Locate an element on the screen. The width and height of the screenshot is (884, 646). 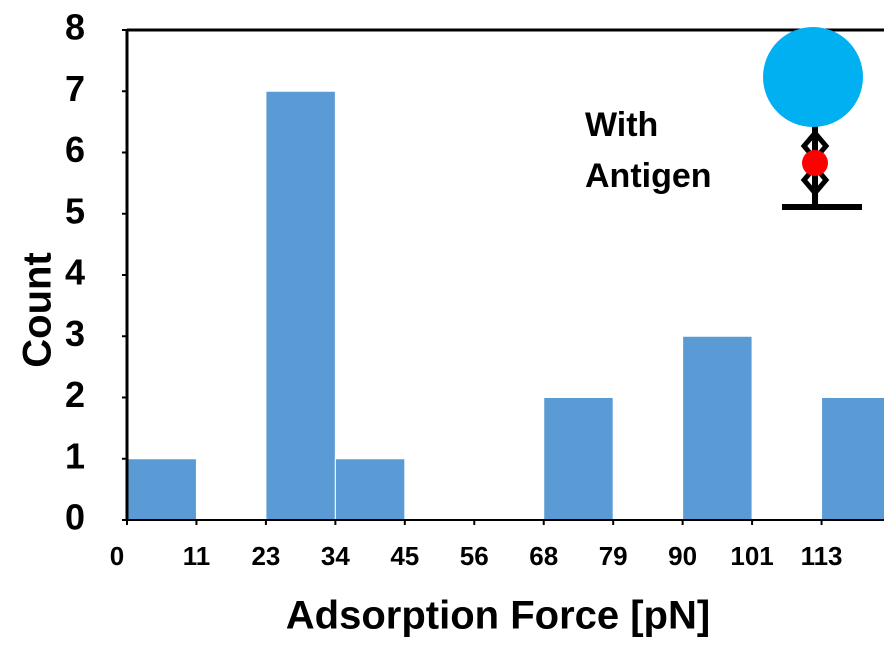
y-tick-label: 8 is located at coordinates (75, 27).